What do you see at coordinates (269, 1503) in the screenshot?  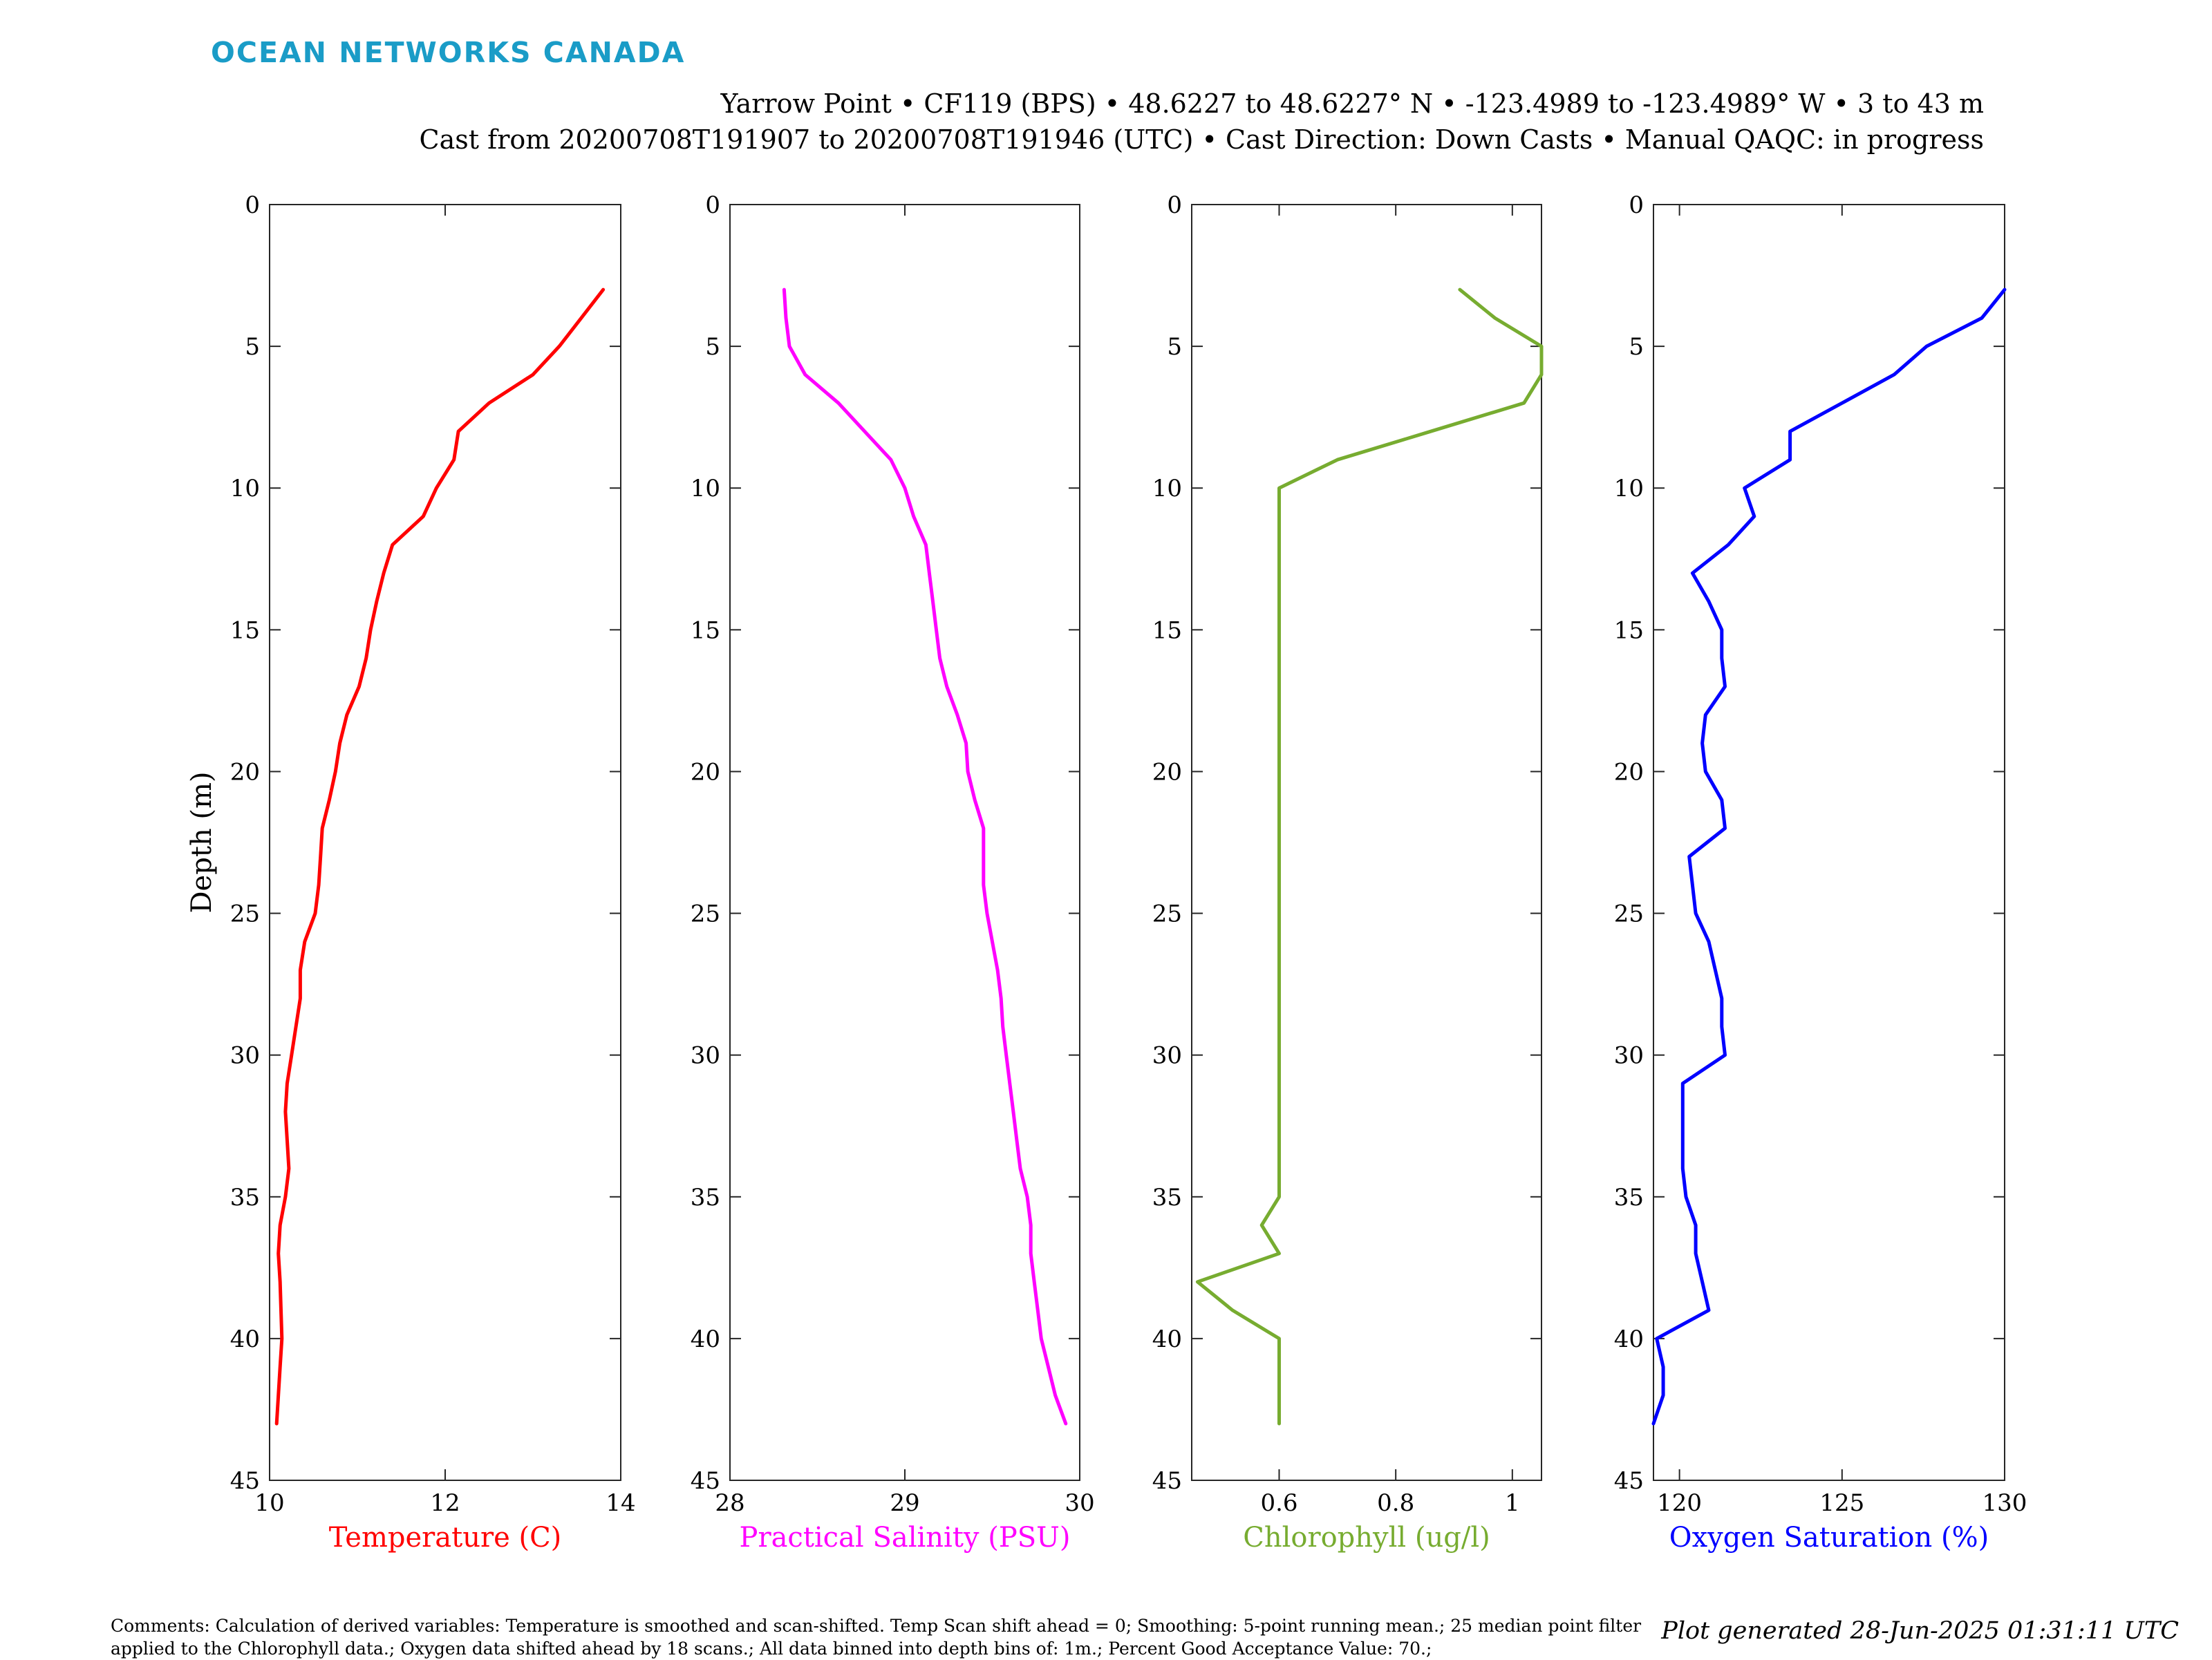 I see `x-tick-label: 10` at bounding box center [269, 1503].